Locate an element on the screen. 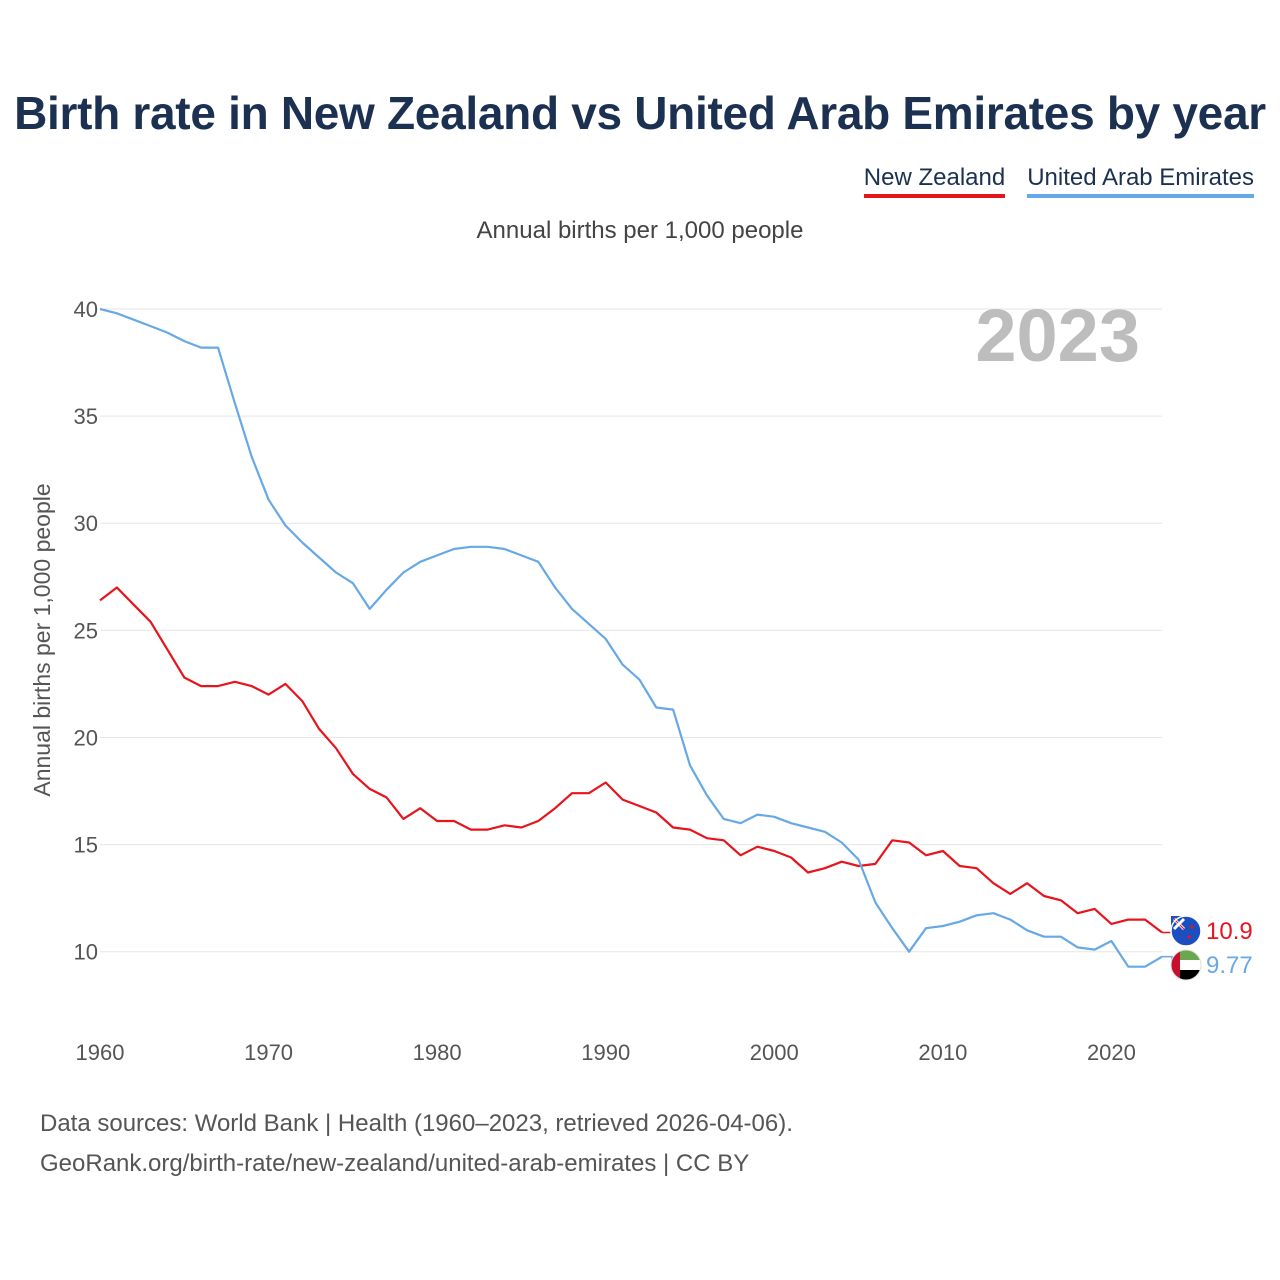 The image size is (1280, 1280). x-tick-label: 1970 is located at coordinates (268, 1052).